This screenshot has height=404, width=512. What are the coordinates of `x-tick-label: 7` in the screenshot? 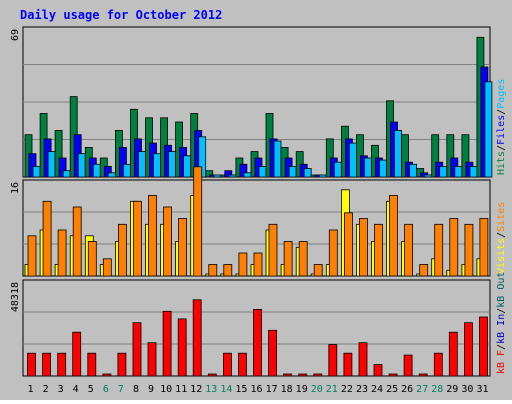 It's located at (121, 389).